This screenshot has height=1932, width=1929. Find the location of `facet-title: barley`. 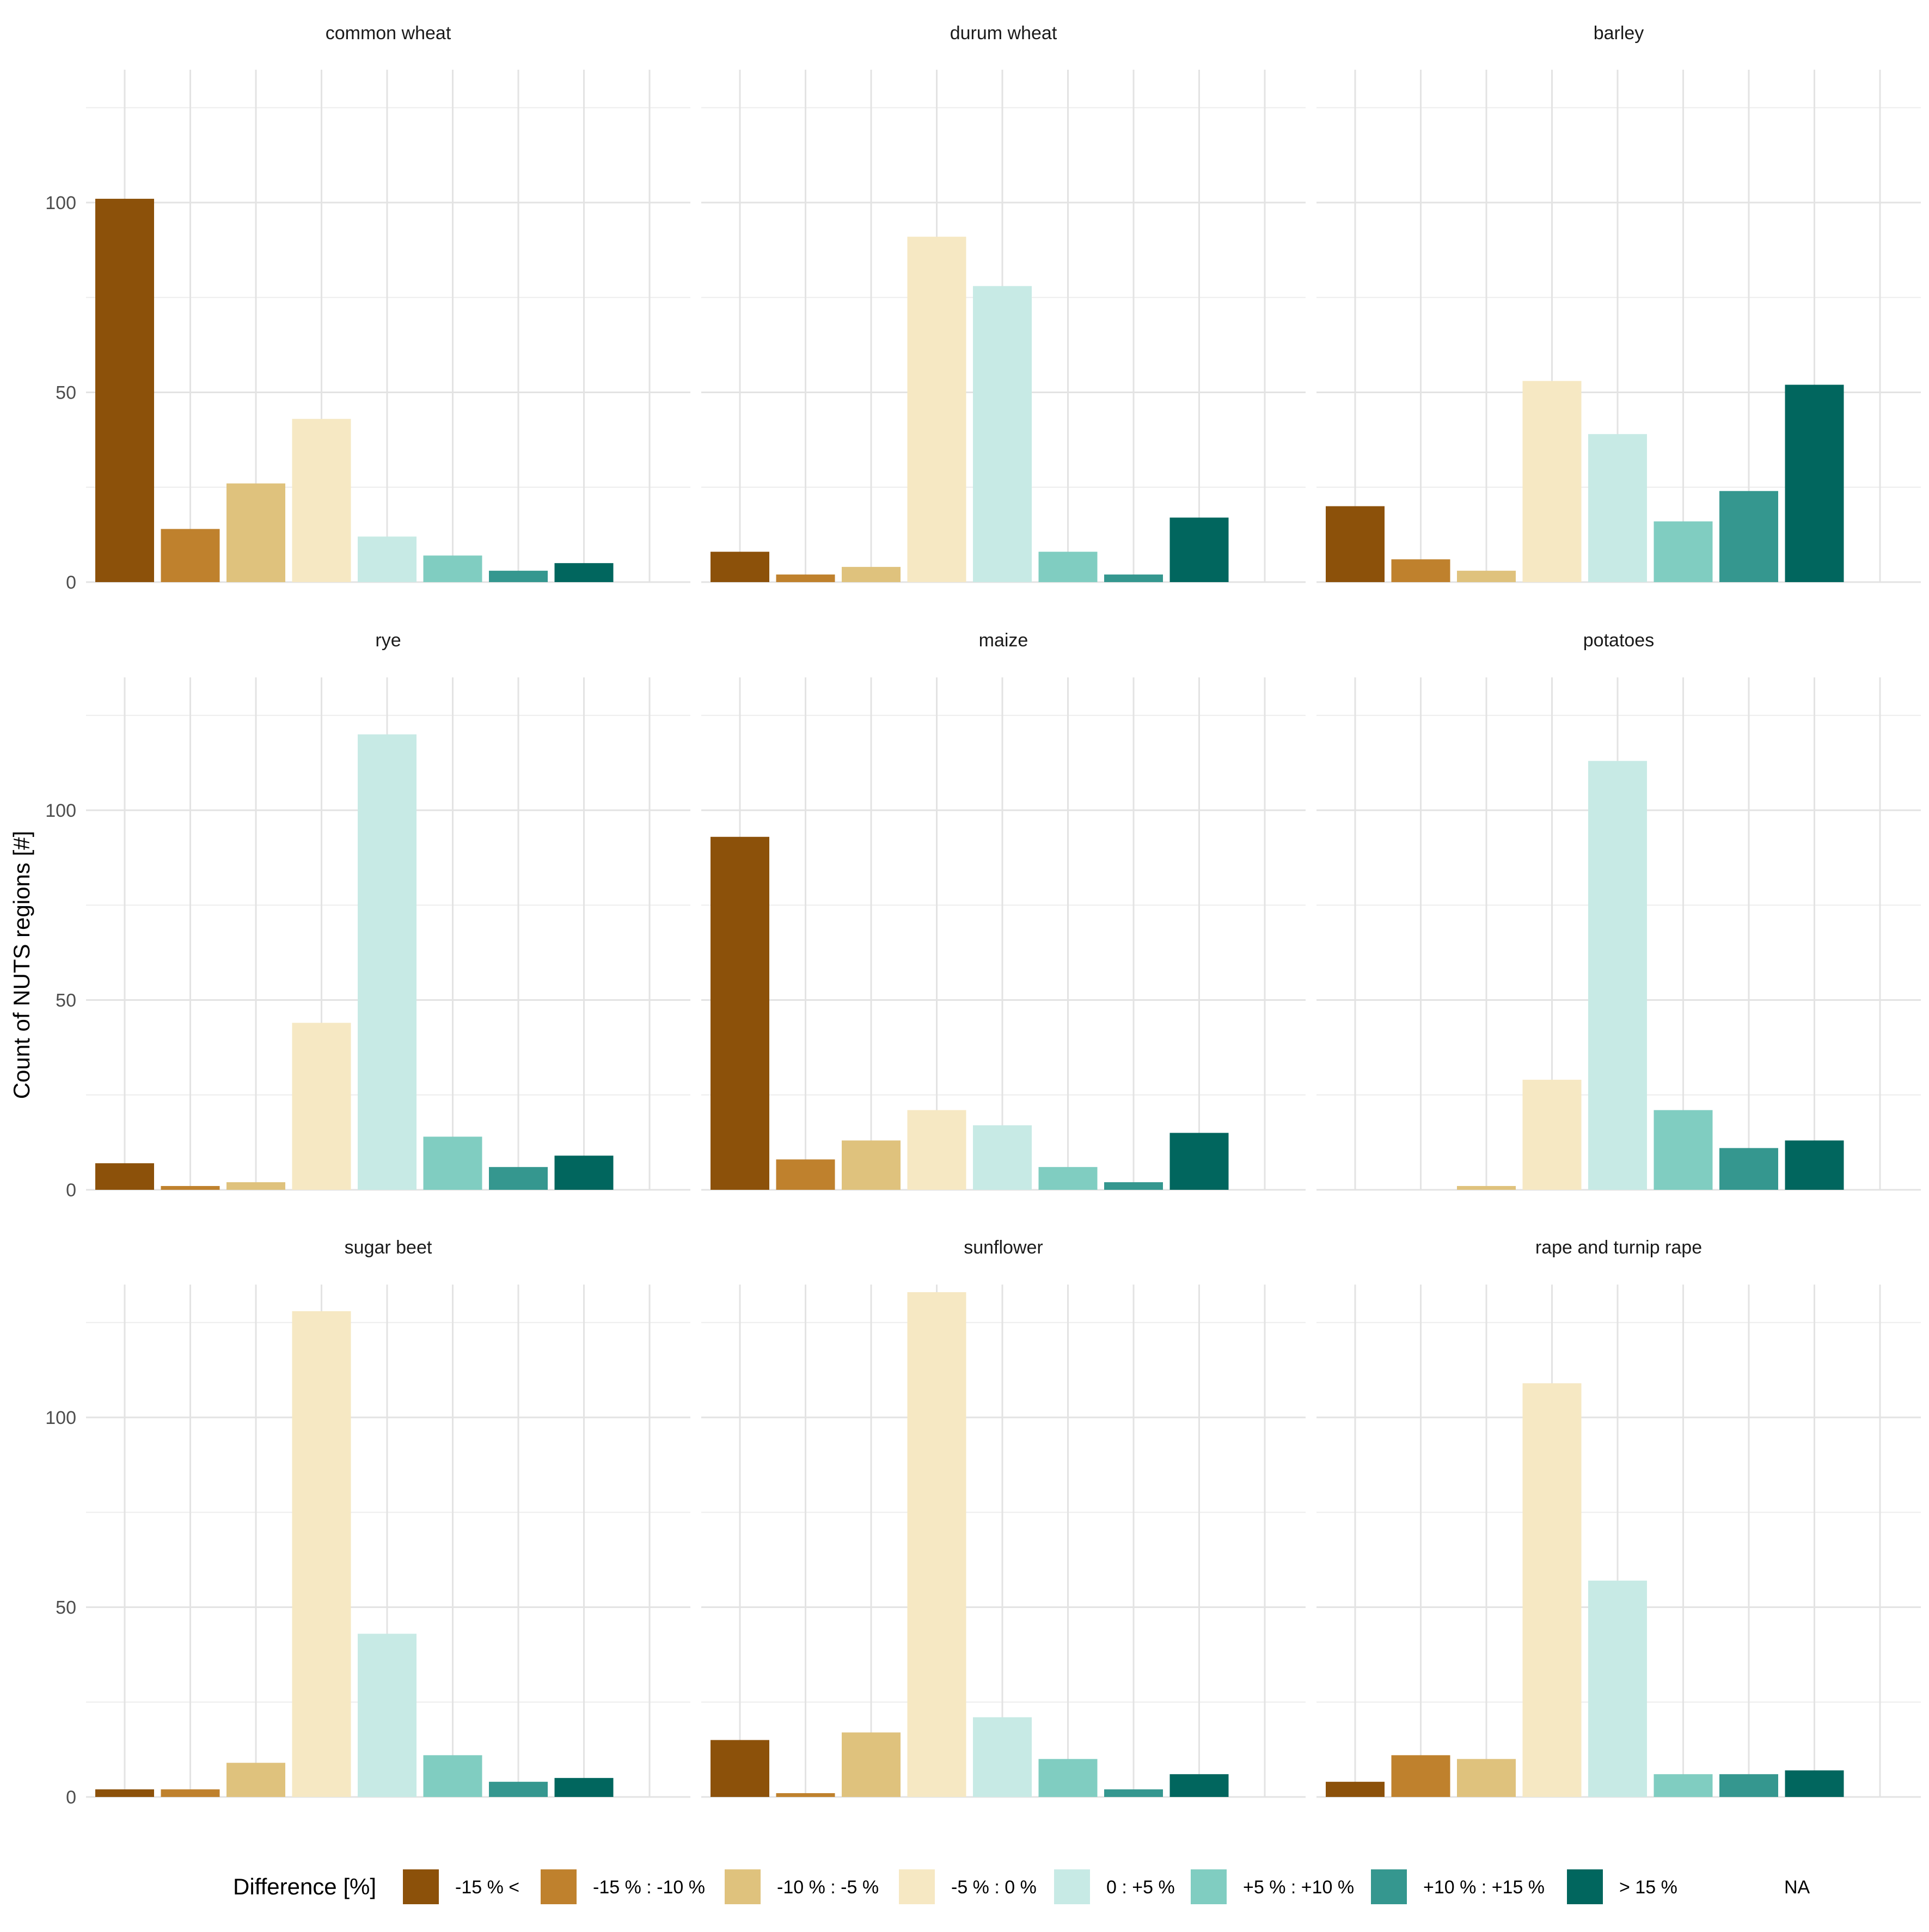

facet-title: barley is located at coordinates (1619, 33).